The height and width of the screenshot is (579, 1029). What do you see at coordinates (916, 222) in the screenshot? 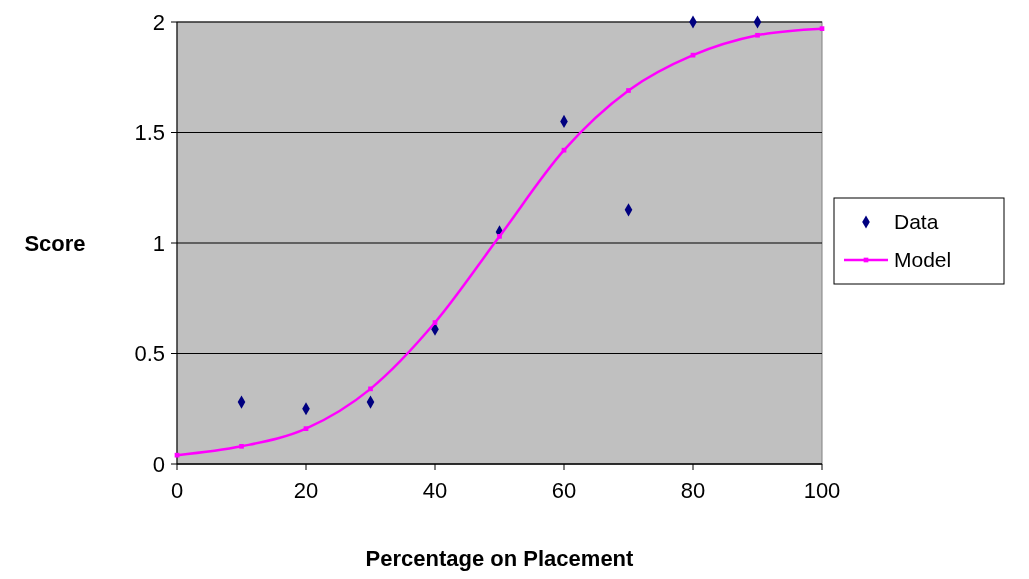
I see `legend-label: Data` at bounding box center [916, 222].